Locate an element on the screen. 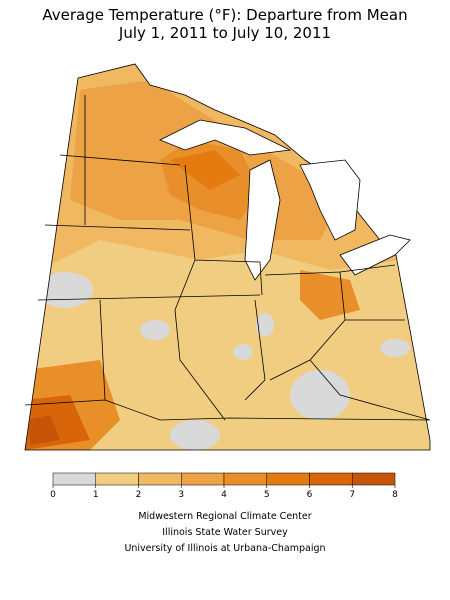  legend-tick-label: 0 is located at coordinates (53, 495).